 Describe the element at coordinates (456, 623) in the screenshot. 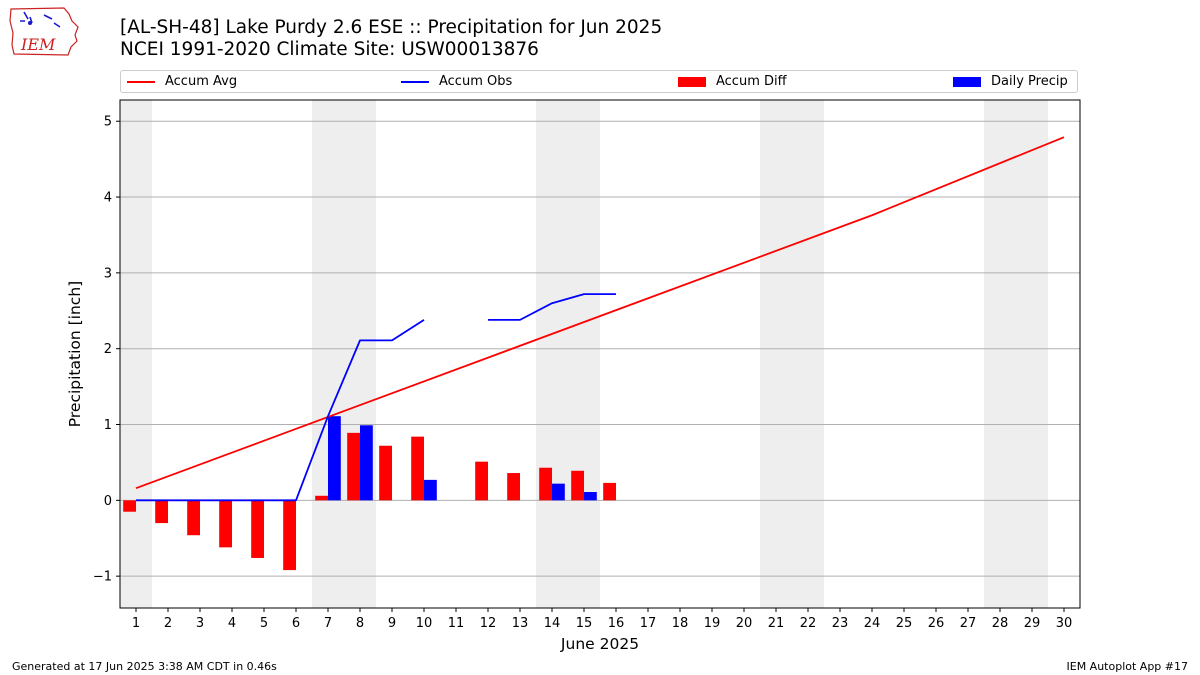

I see `x-tick-label: 11` at that location.